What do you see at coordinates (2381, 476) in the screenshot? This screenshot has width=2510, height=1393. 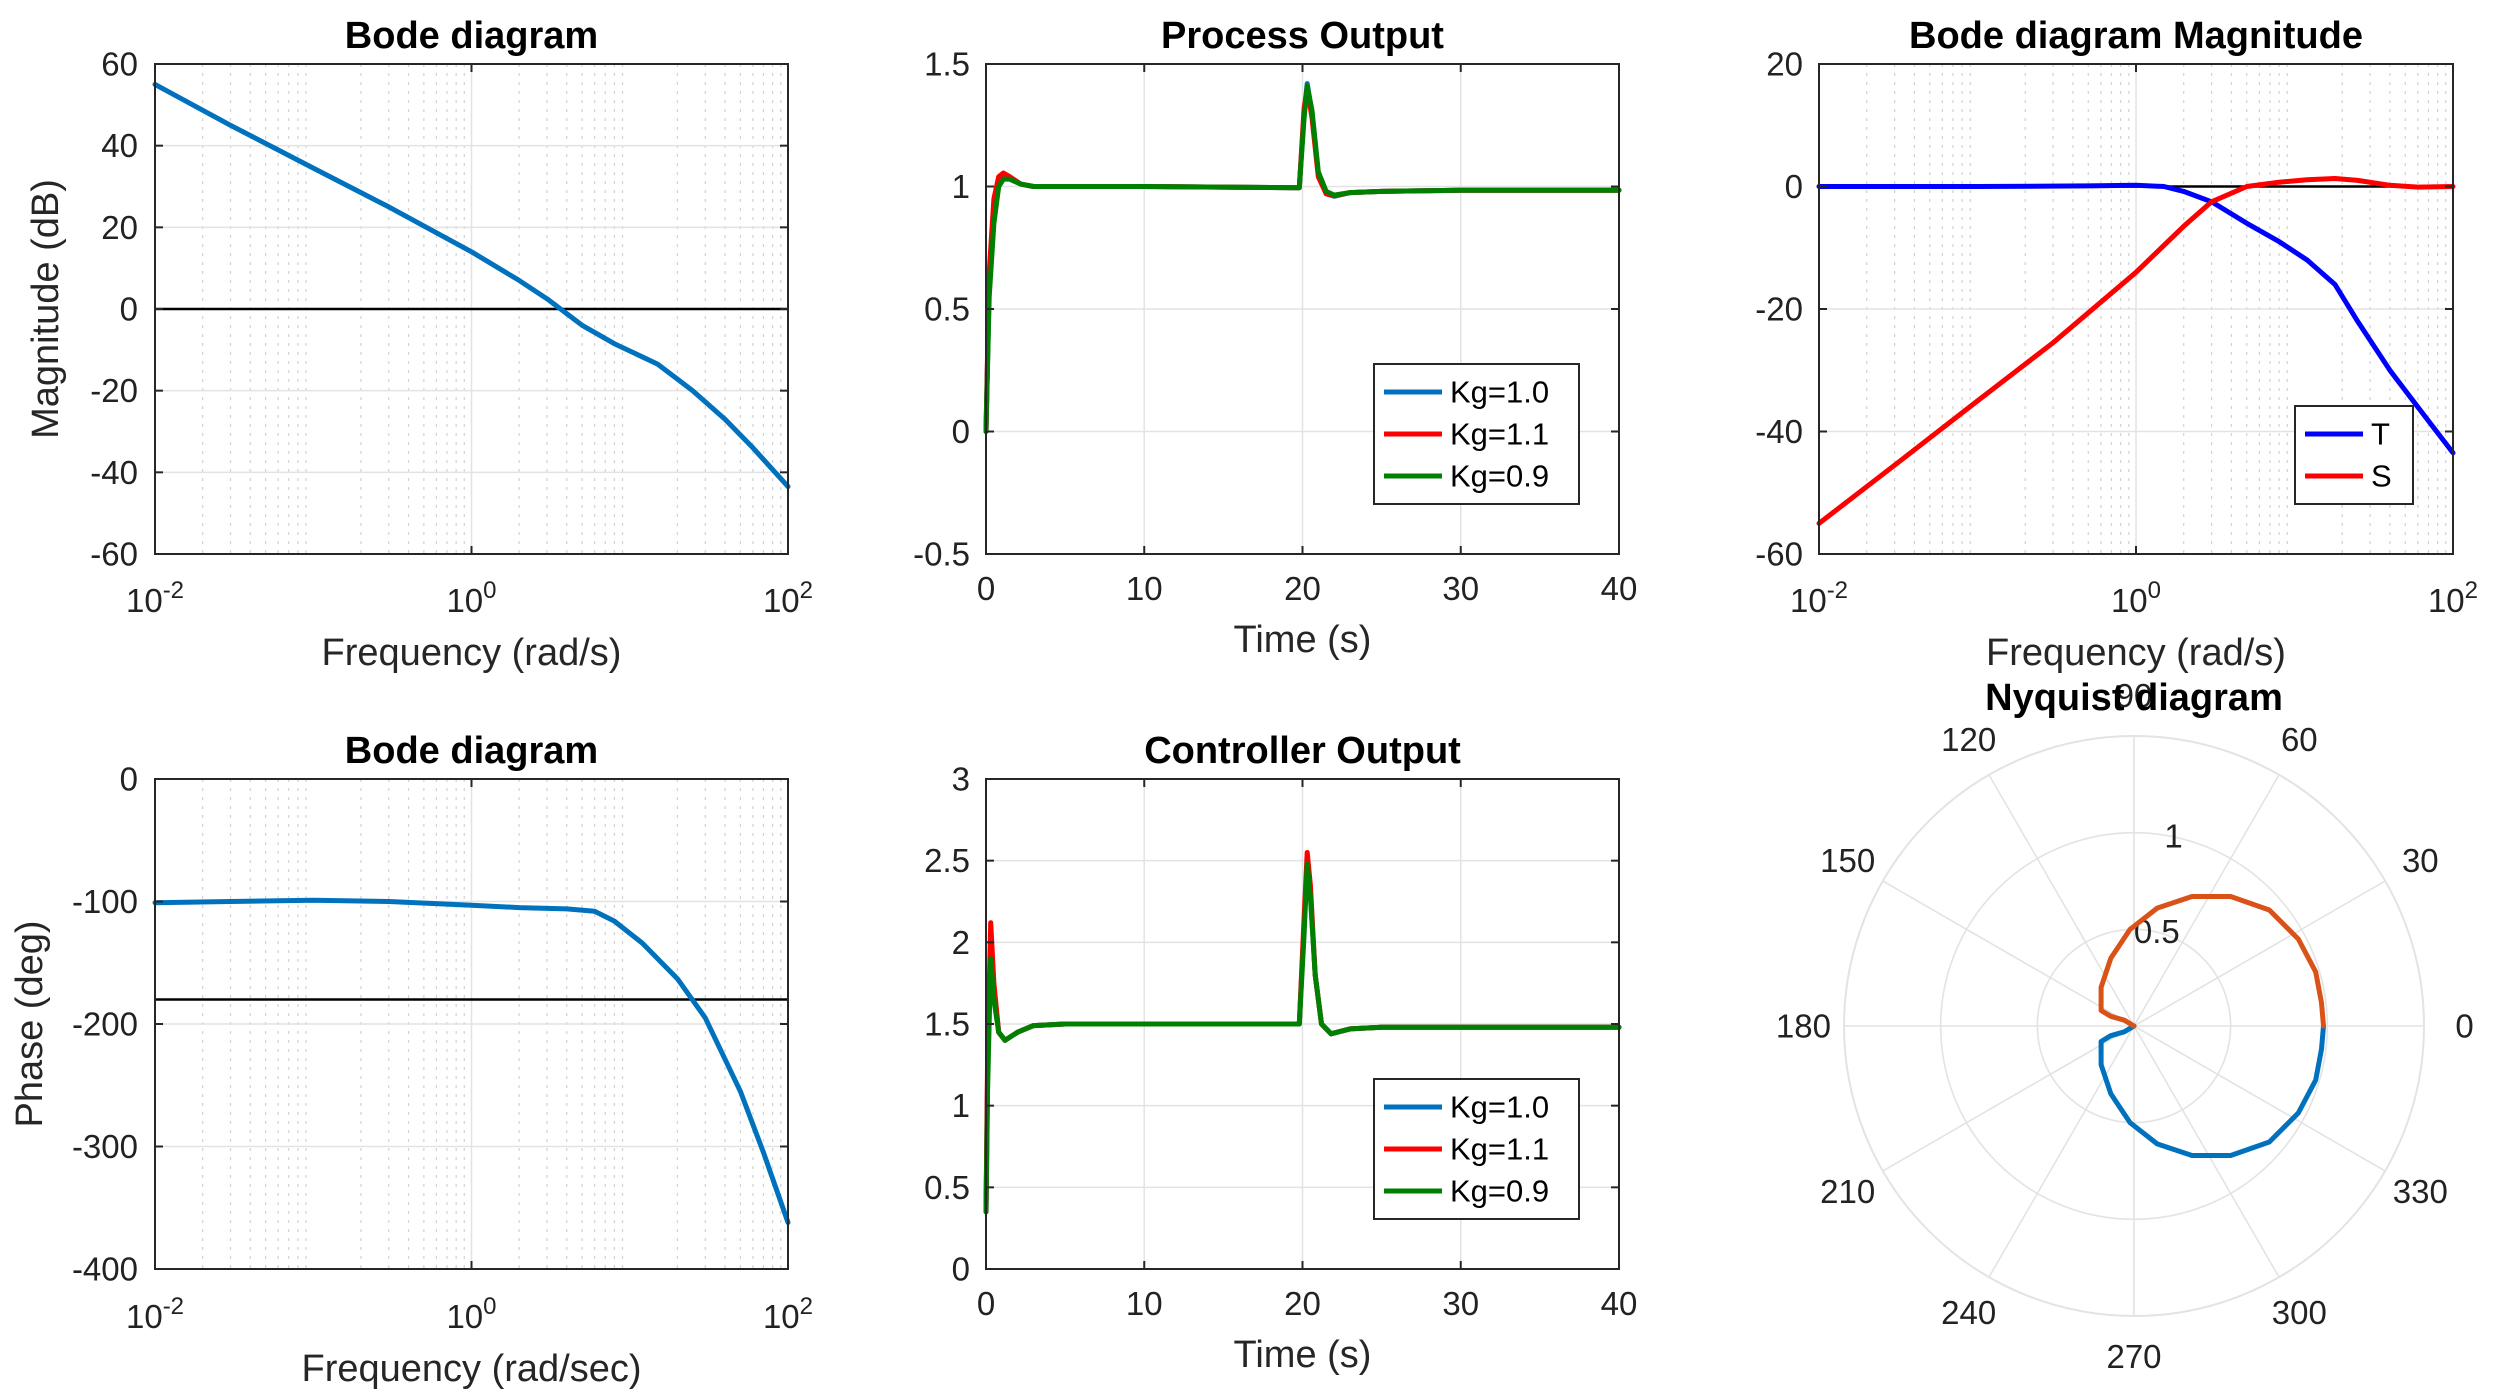 I see `legend-label: S` at bounding box center [2381, 476].